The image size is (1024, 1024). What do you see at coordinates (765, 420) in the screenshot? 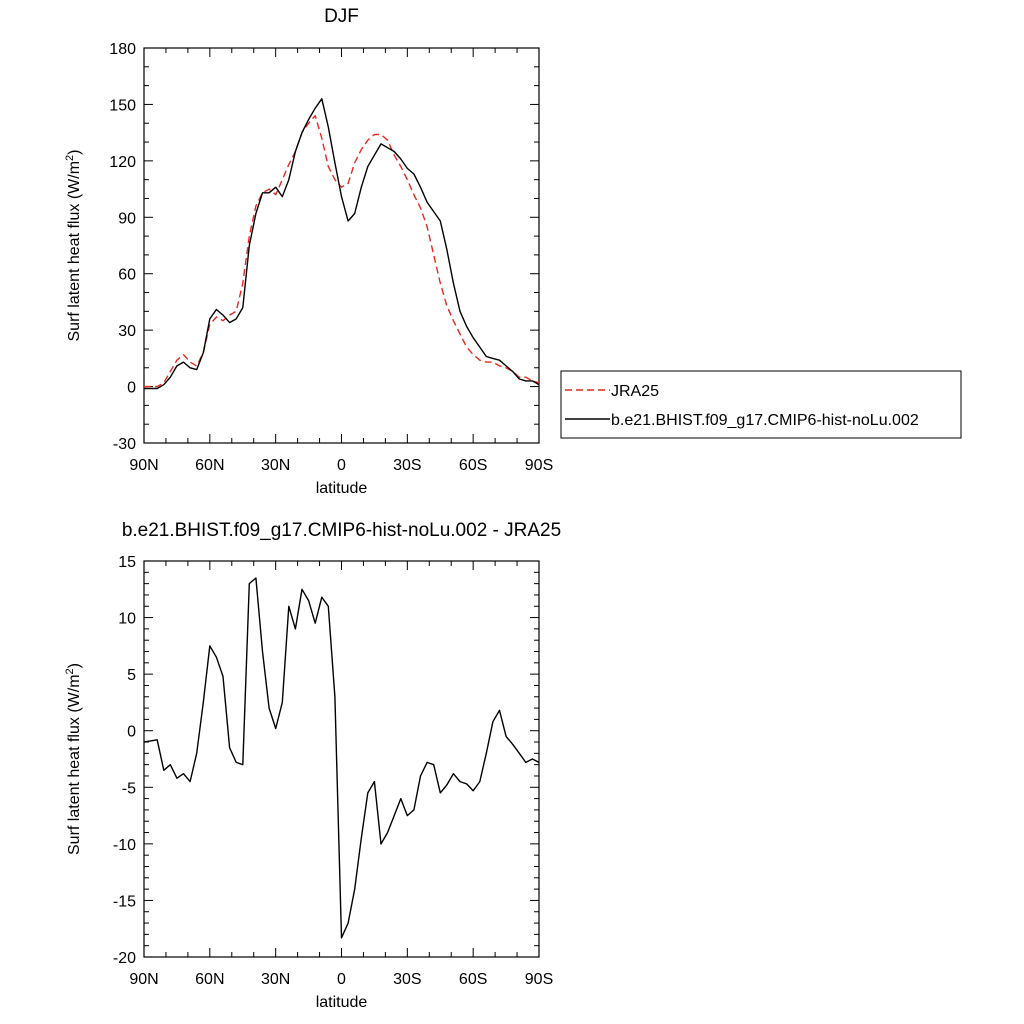
I see `legend-label-1: b.e21.BHIST.f09_g17.CMIP6-hist-noLu.002` at bounding box center [765, 420].